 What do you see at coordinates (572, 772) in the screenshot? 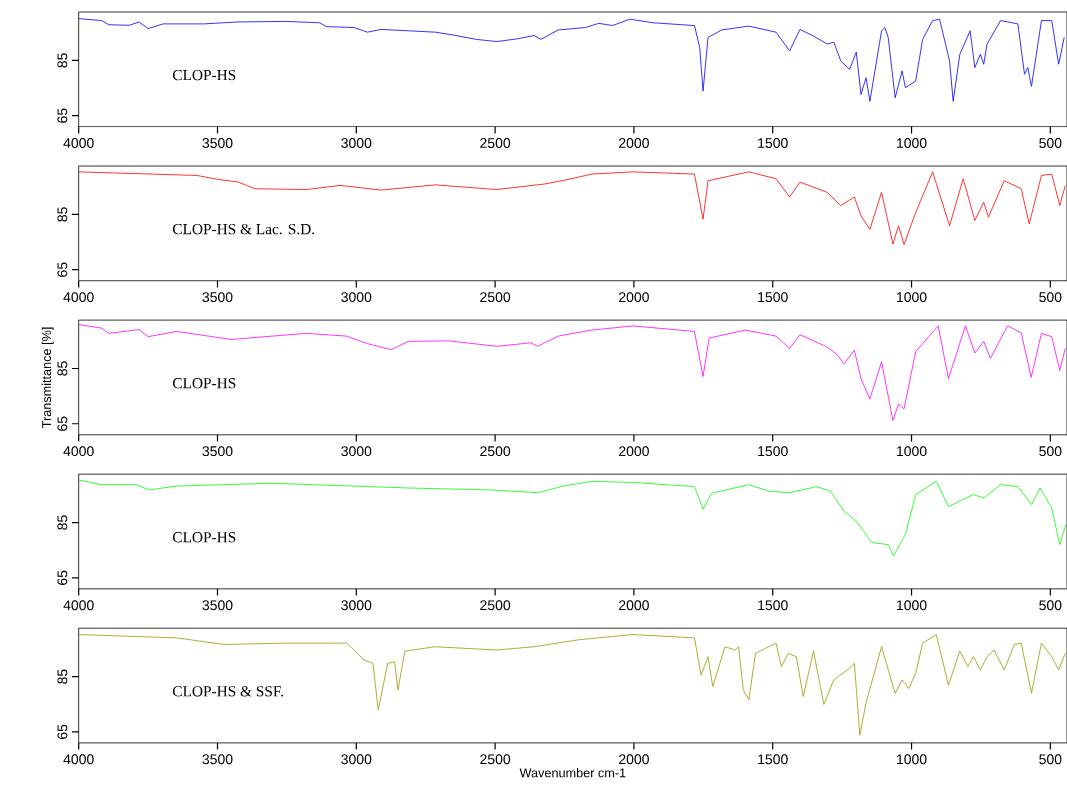
I see `x-axis-title: Wavenumber cm-1` at bounding box center [572, 772].